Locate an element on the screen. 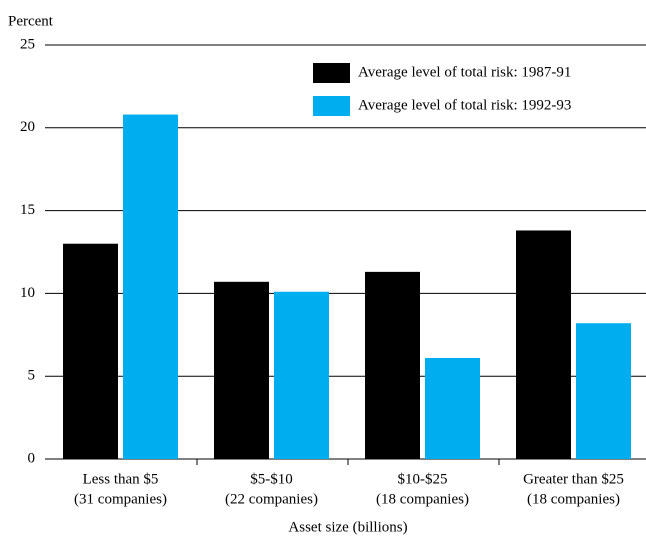 The image size is (646, 540). x-tick-label: (31 companies) is located at coordinates (120, 499).